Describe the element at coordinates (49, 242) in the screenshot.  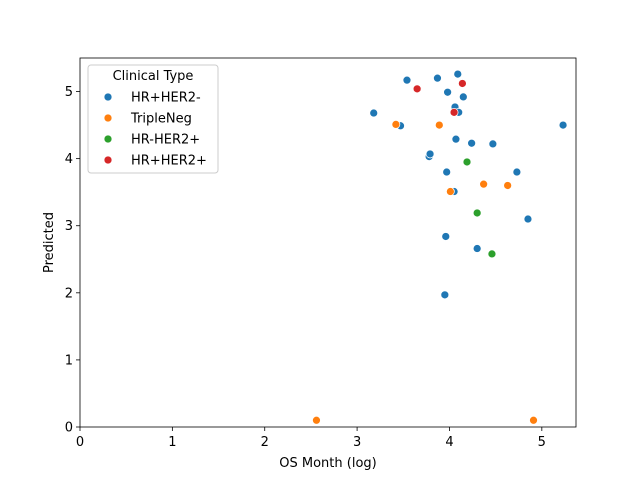
I see `y-axis-label: Predicted` at that location.